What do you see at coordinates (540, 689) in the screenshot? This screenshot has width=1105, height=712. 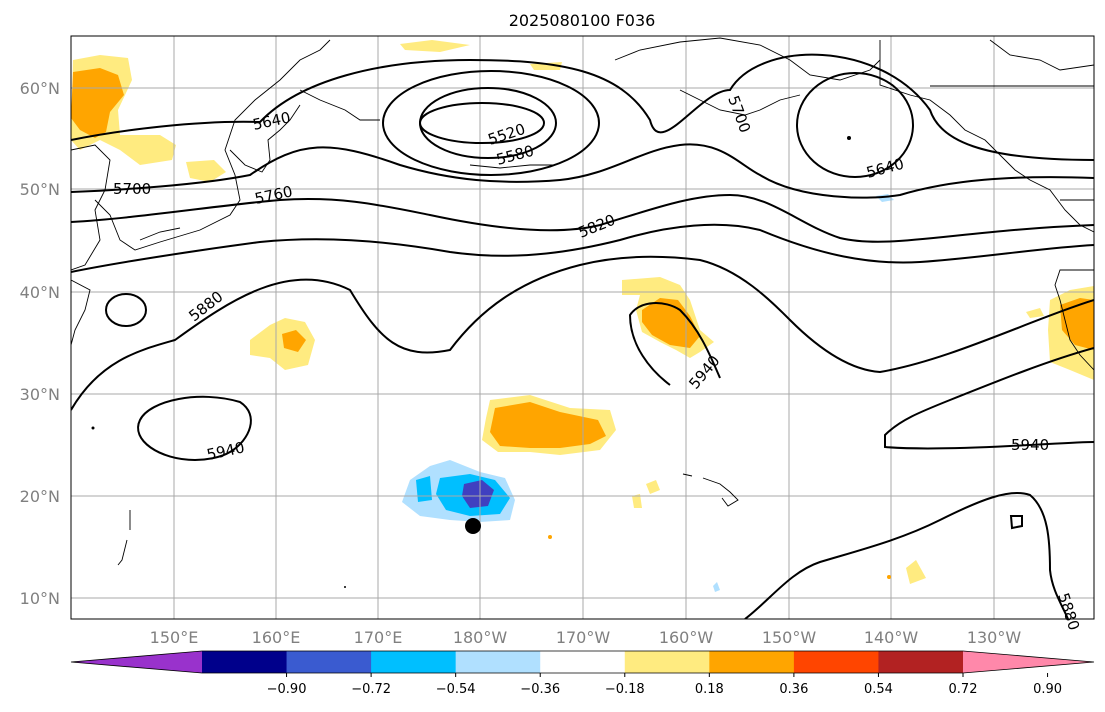 I see `colorbar-label: −0.36` at bounding box center [540, 689].